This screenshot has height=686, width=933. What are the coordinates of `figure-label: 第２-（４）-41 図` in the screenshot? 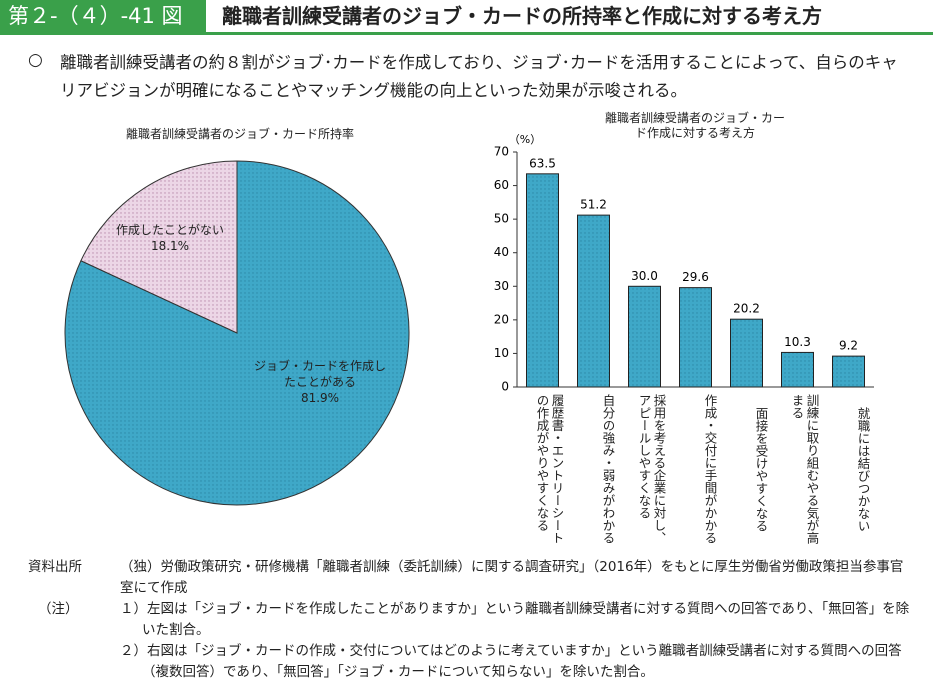 It's located at (103, 16).